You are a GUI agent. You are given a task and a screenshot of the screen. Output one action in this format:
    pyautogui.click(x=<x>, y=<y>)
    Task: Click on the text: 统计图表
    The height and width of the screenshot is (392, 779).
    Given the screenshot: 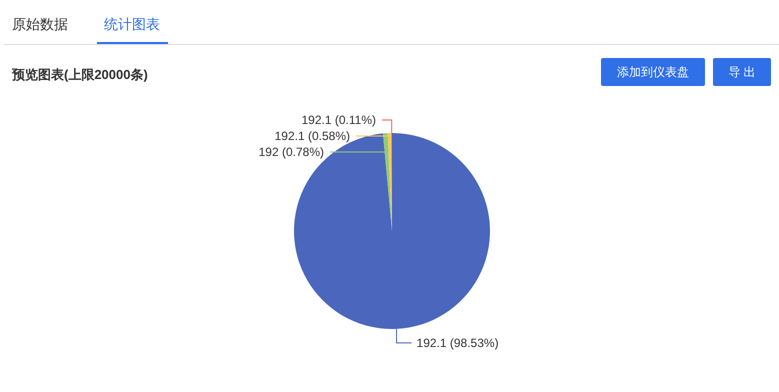 What is the action you would take?
    pyautogui.click(x=132, y=25)
    